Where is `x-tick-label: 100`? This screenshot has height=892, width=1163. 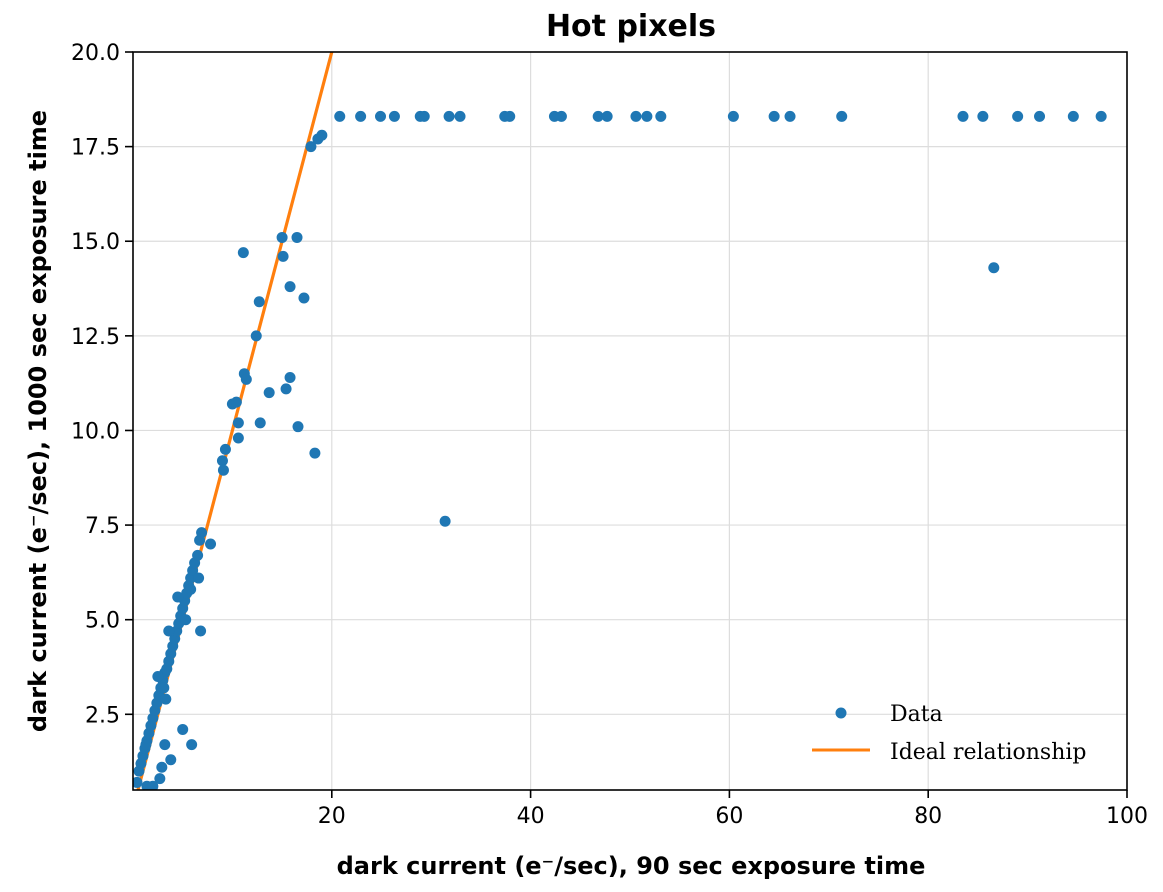
x-tick-label: 100 is located at coordinates (1127, 816).